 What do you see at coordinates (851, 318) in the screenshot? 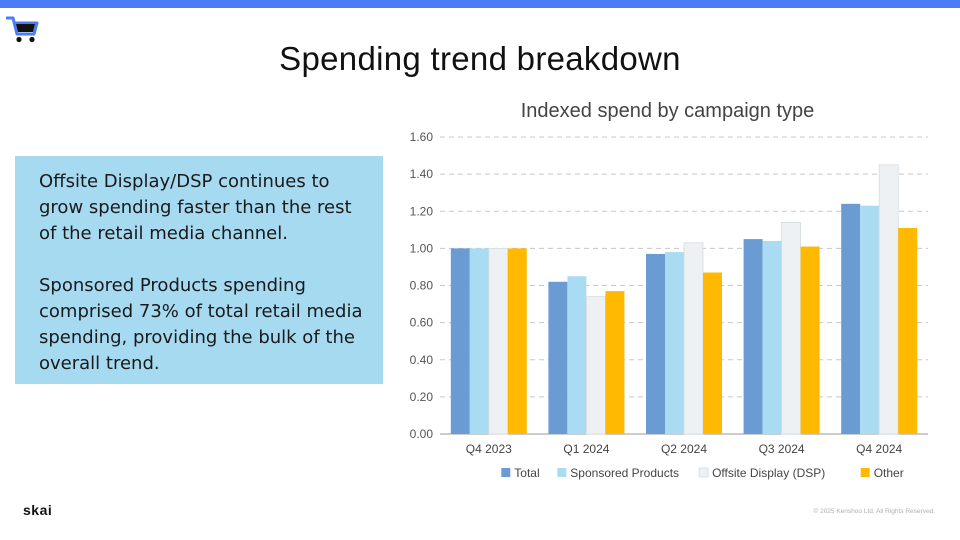
I see `bar-total-q4-2024` at bounding box center [851, 318].